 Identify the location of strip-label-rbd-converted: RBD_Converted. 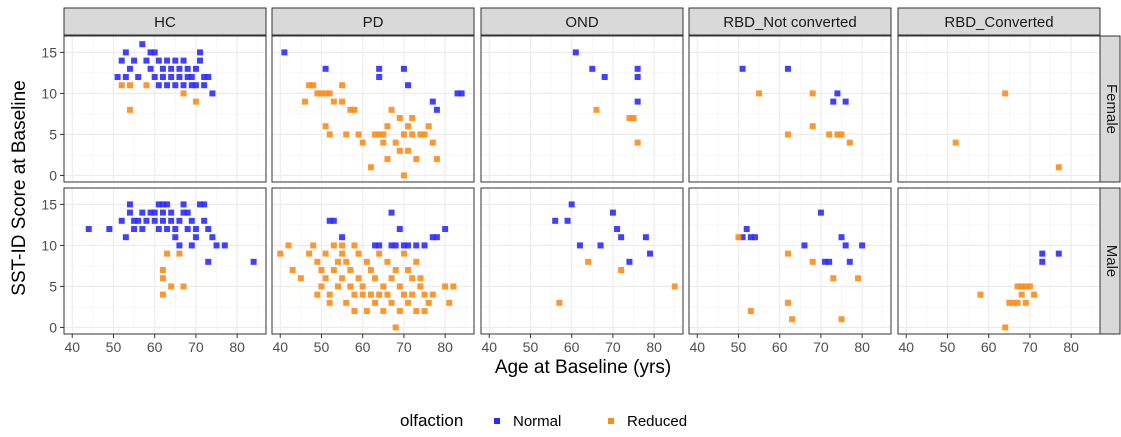
(998, 22).